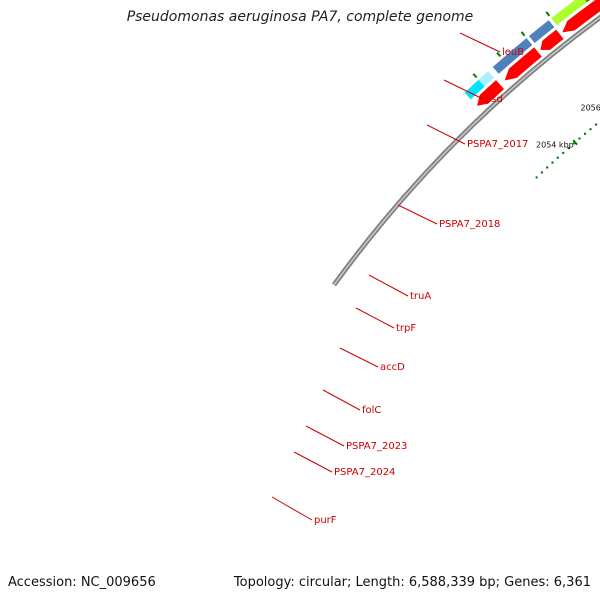 The height and width of the screenshot is (600, 600). I want to click on gene-label-trua: truA, so click(420, 296).